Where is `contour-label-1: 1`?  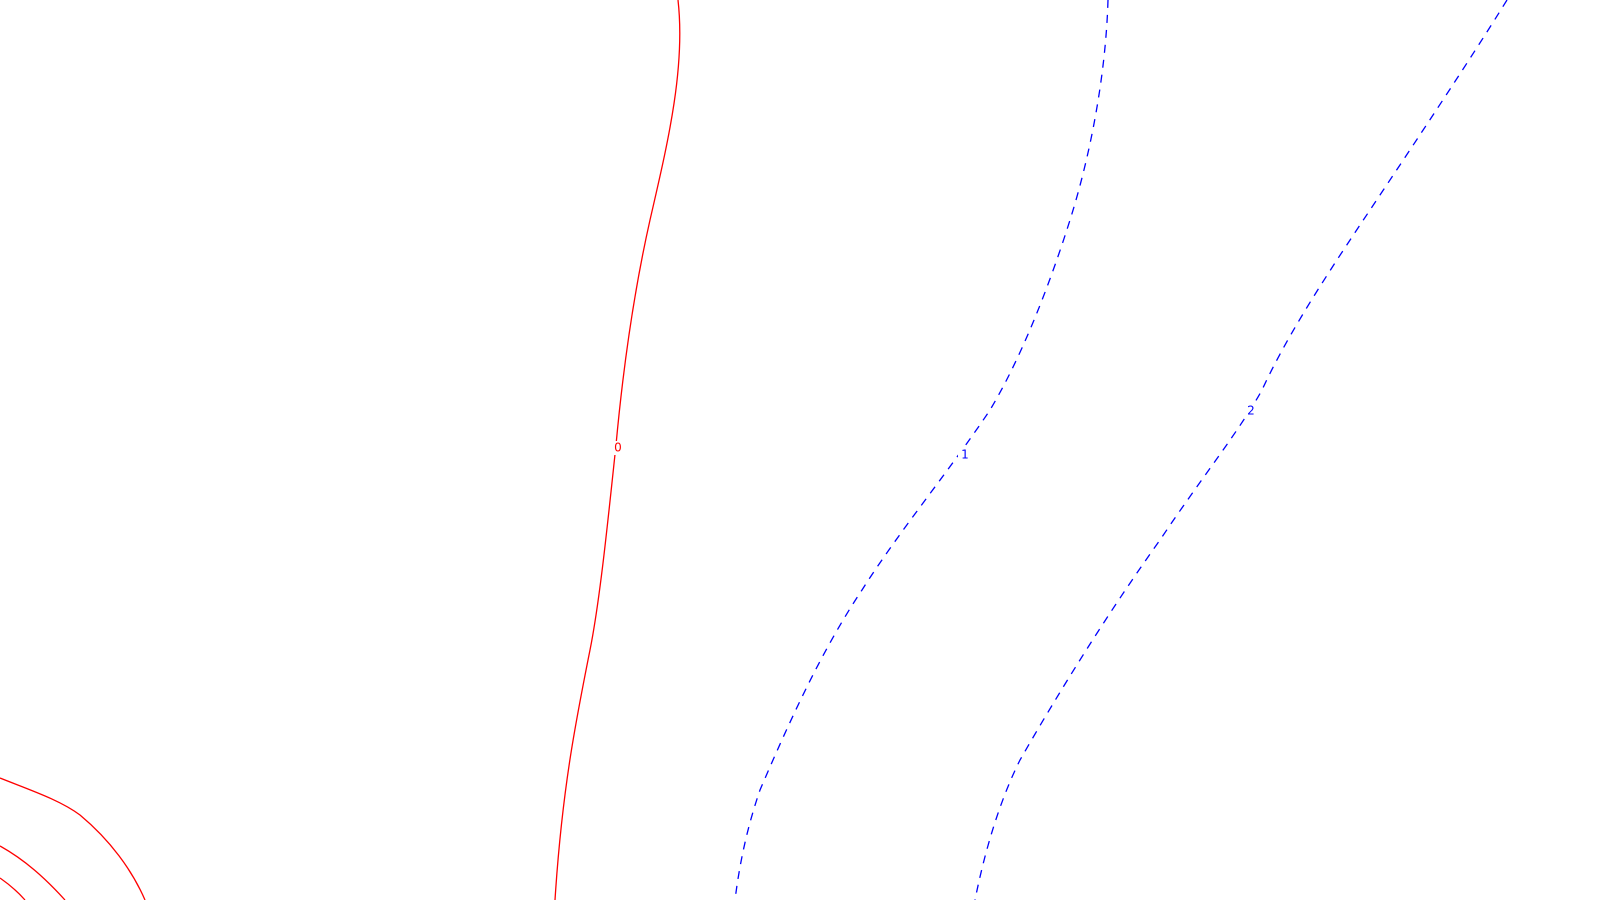
contour-label-1: 1 is located at coordinates (965, 455).